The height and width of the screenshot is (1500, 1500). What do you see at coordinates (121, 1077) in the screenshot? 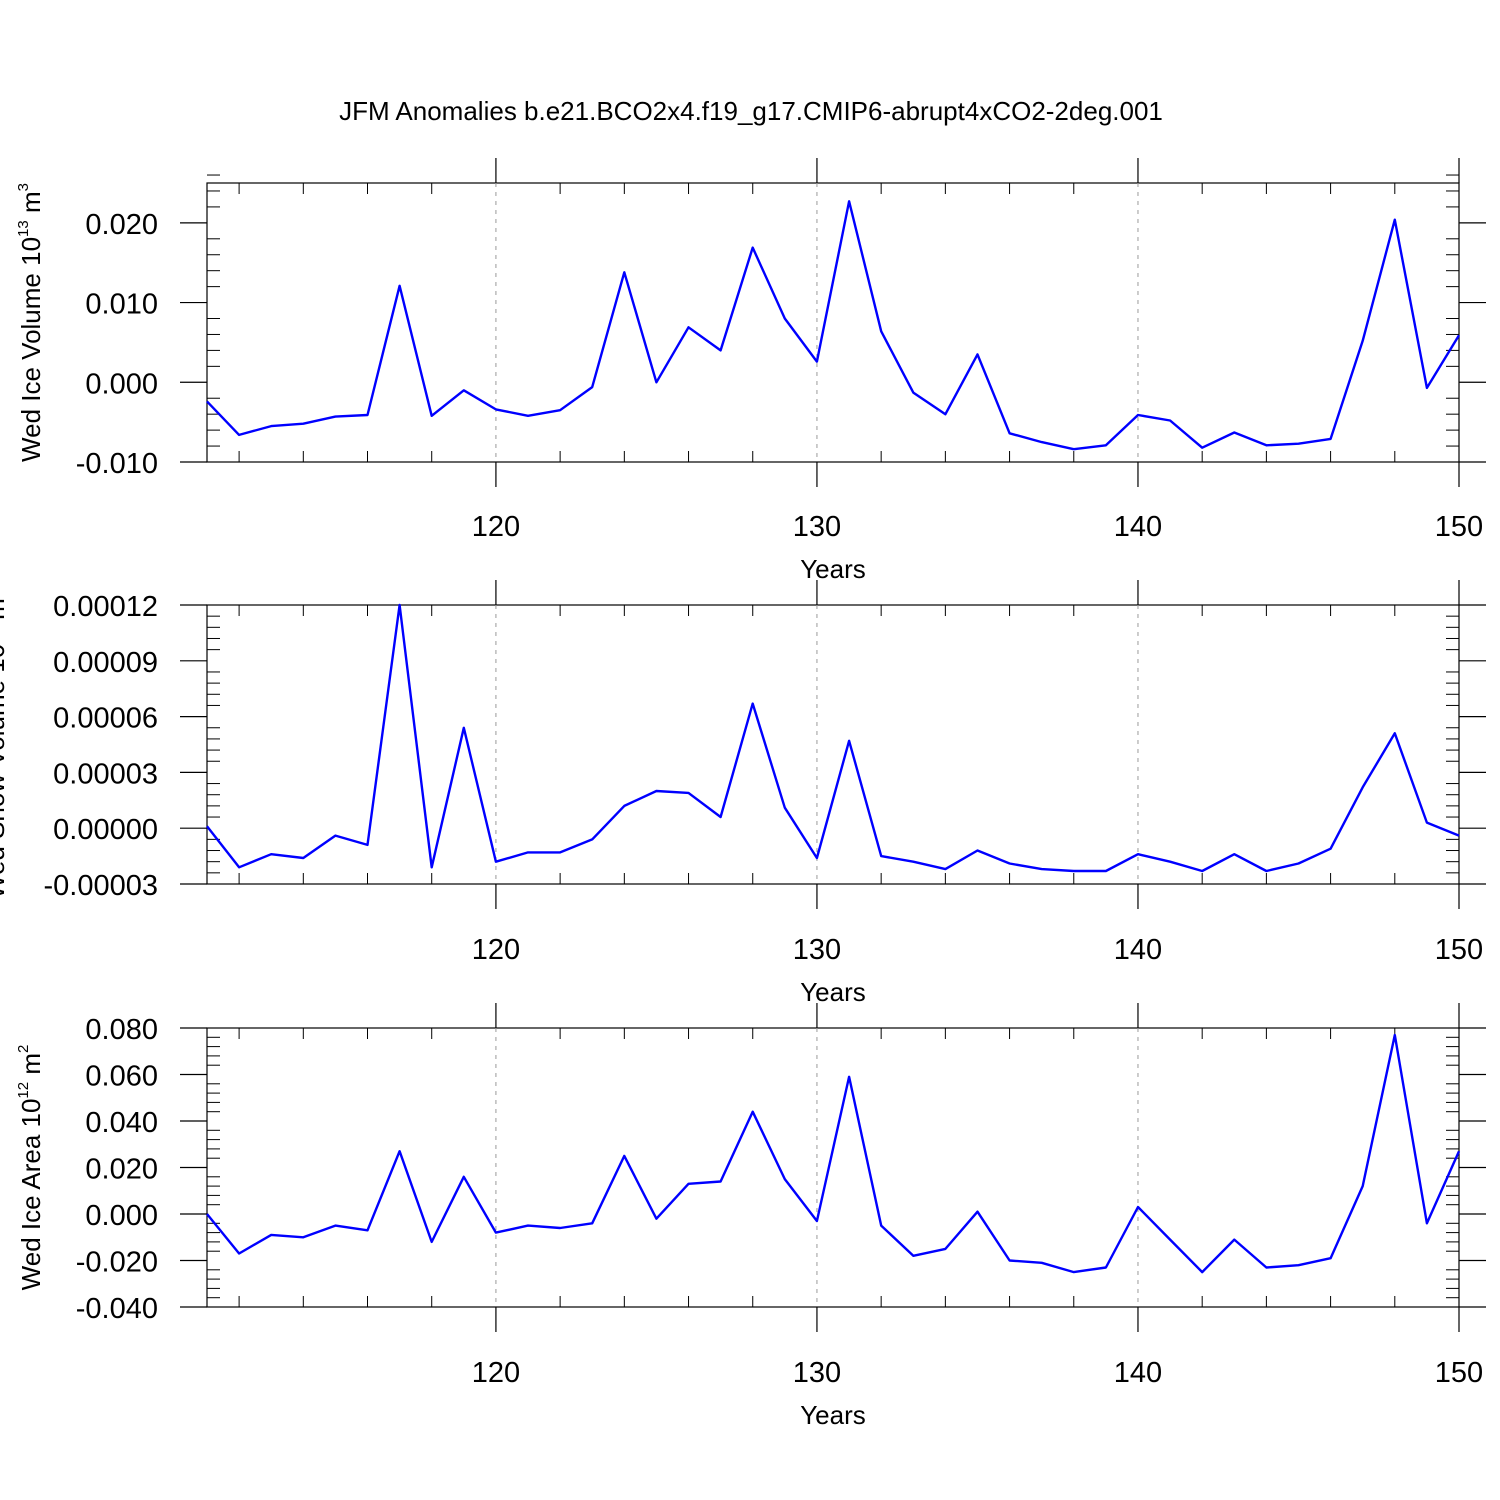
I see `y-tick-label: 0.060` at bounding box center [121, 1077].